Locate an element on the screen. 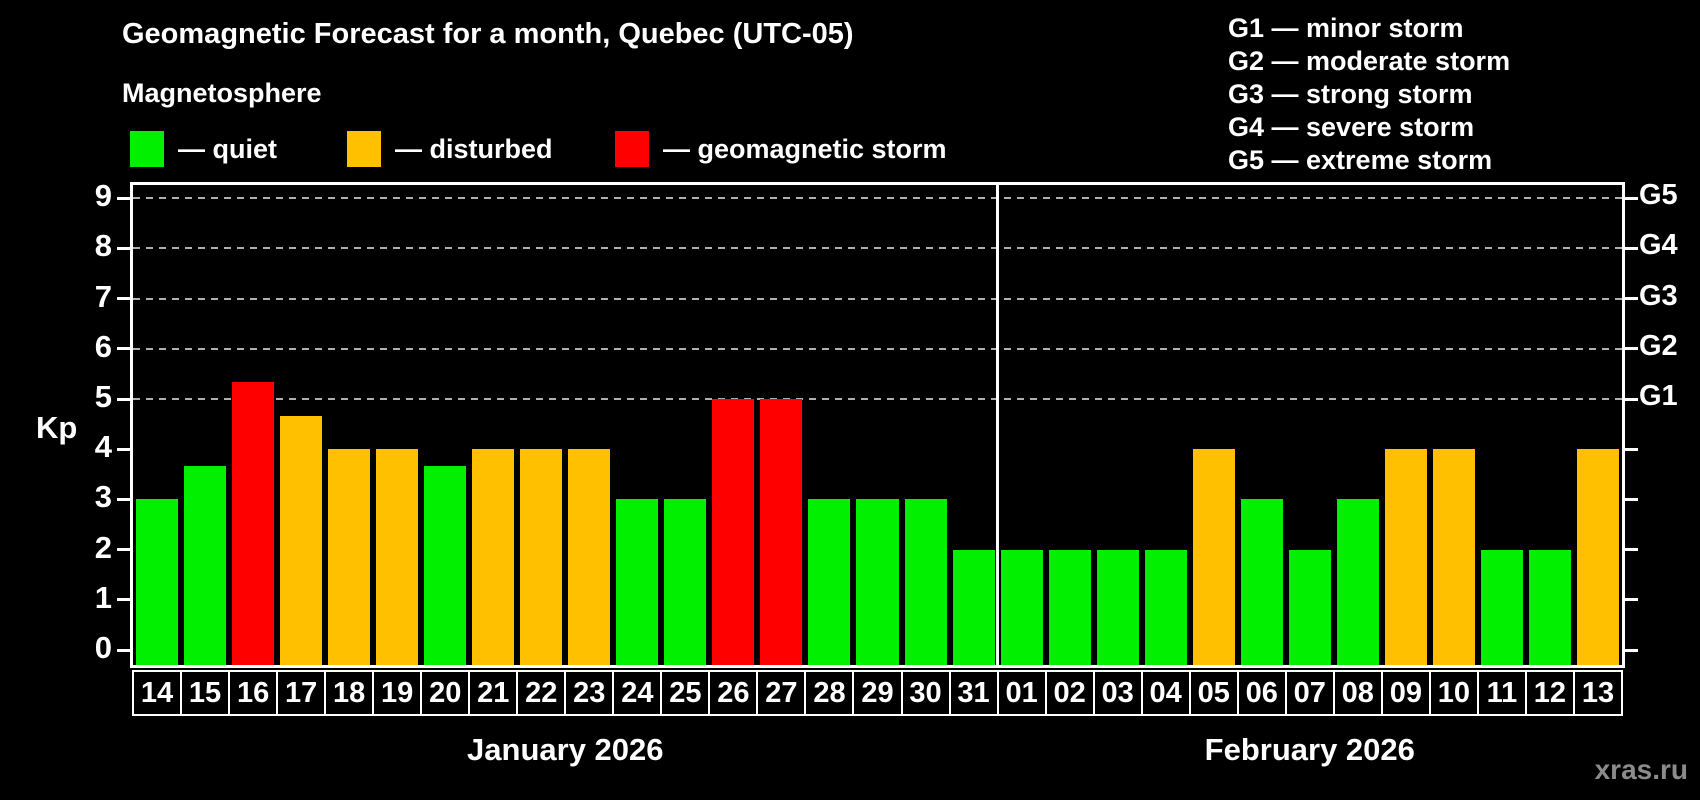  day-label-jan-25: 25 is located at coordinates (685, 693).